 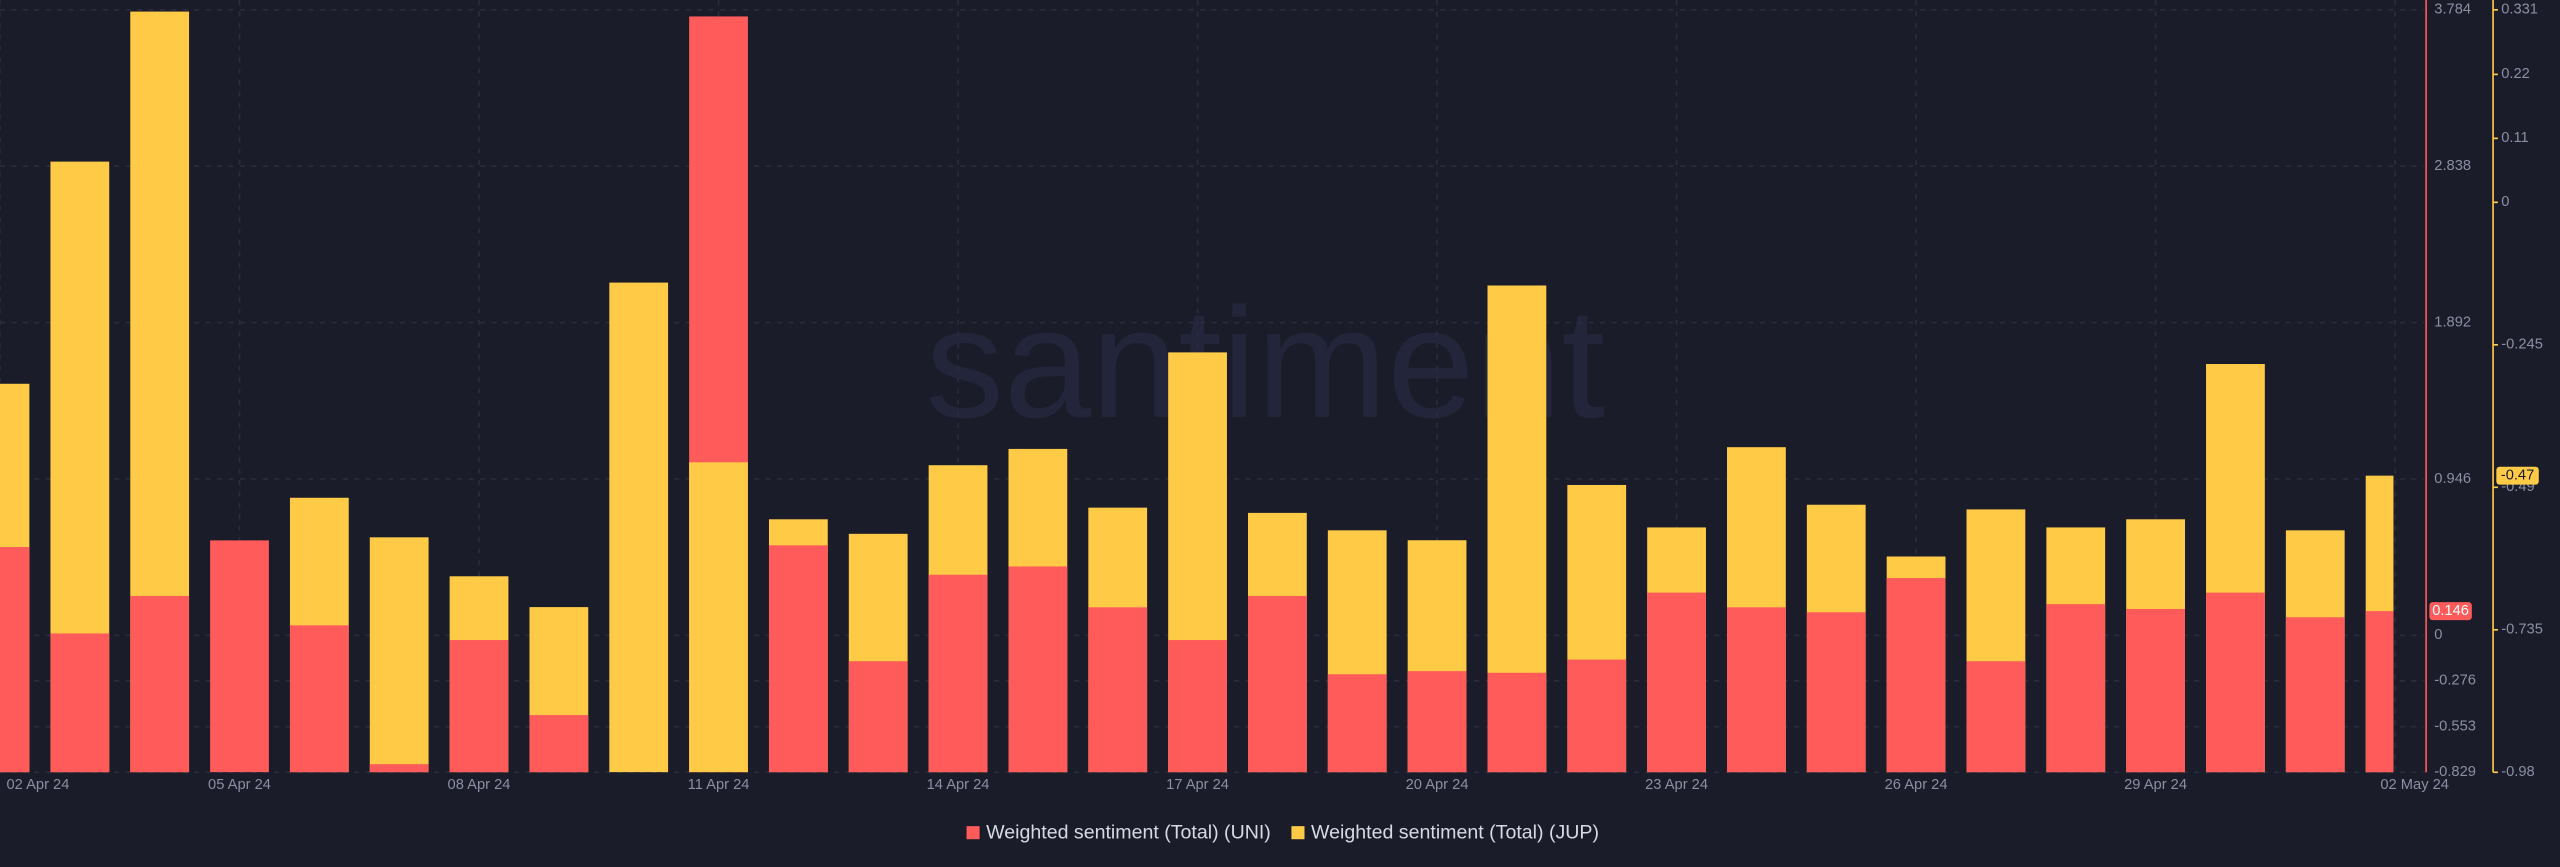 I want to click on y-tick-label: 0.946, so click(x=2452, y=479).